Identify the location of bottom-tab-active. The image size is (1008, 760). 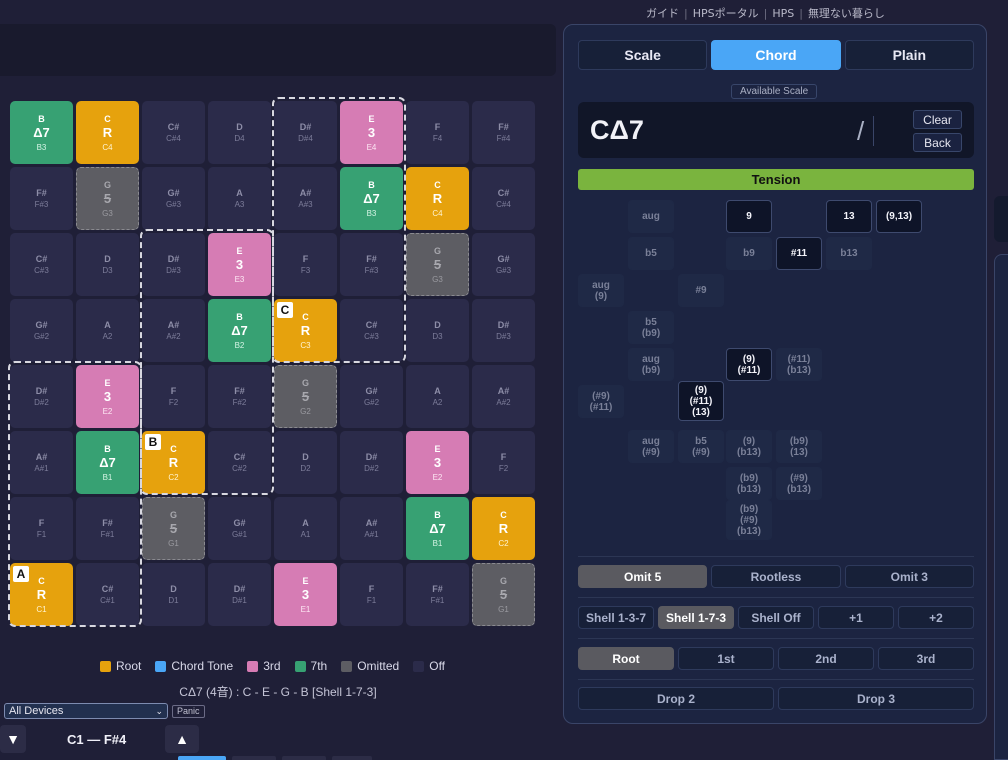
(202, 758).